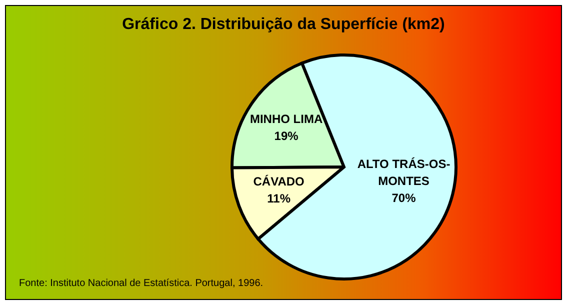 The height and width of the screenshot is (306, 567). Describe the element at coordinates (286, 136) in the screenshot. I see `data-label: 19%` at that location.